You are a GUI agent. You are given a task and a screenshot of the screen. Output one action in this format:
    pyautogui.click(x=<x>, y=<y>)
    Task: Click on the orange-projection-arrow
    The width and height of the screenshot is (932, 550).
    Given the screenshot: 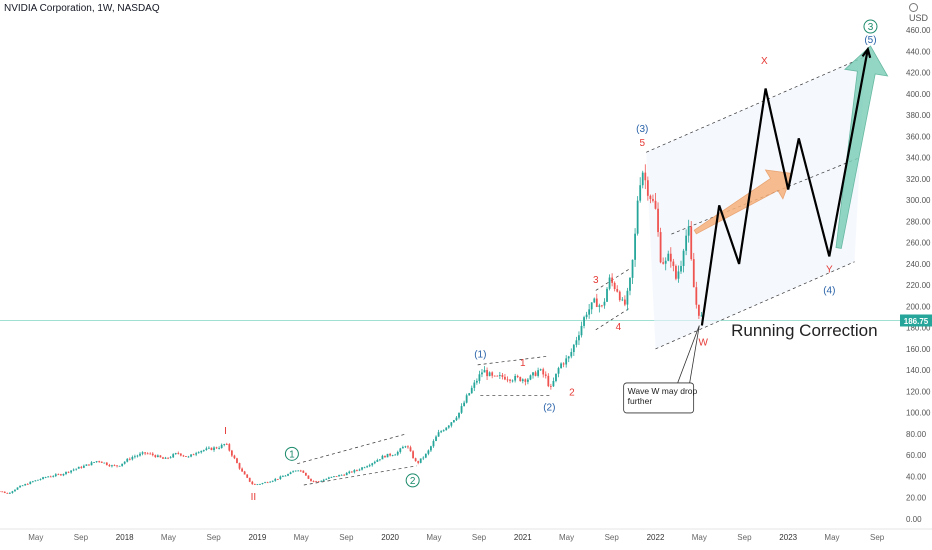 What is the action you would take?
    pyautogui.click(x=743, y=202)
    